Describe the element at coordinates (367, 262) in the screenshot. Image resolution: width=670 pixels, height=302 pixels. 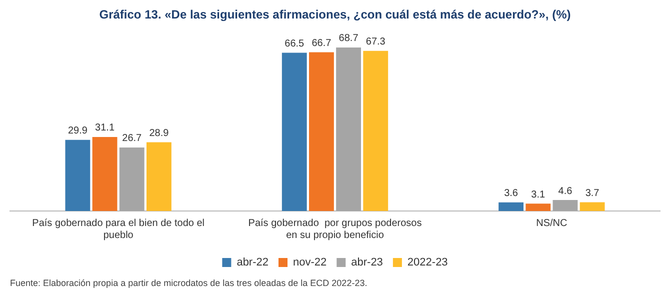
I see `legend-label: abr-23` at that location.